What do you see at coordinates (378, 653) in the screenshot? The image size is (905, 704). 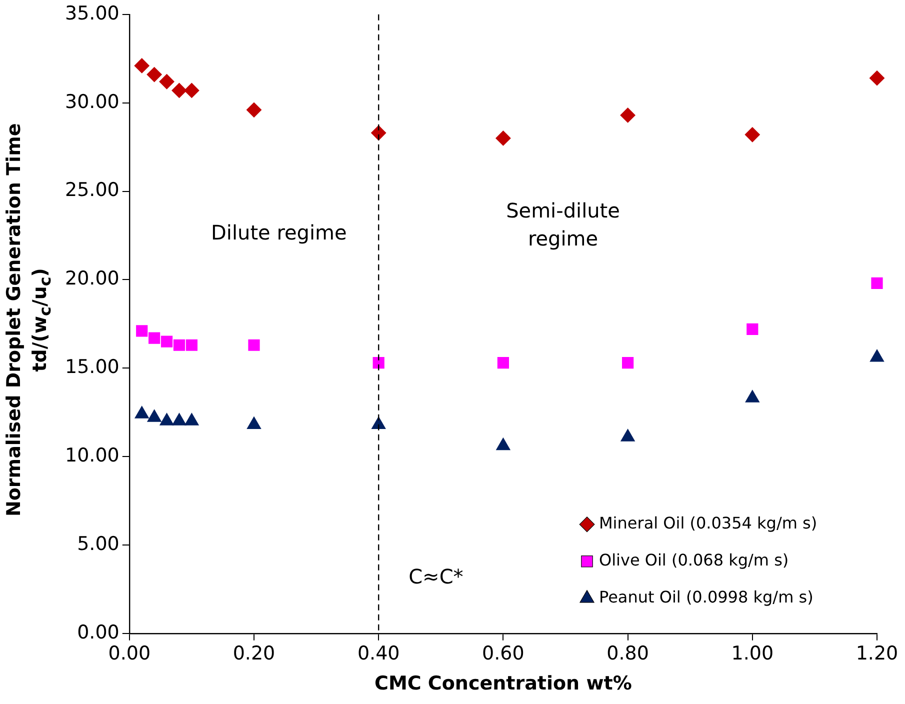 I see `x-tick-label: 0.40` at bounding box center [378, 653].